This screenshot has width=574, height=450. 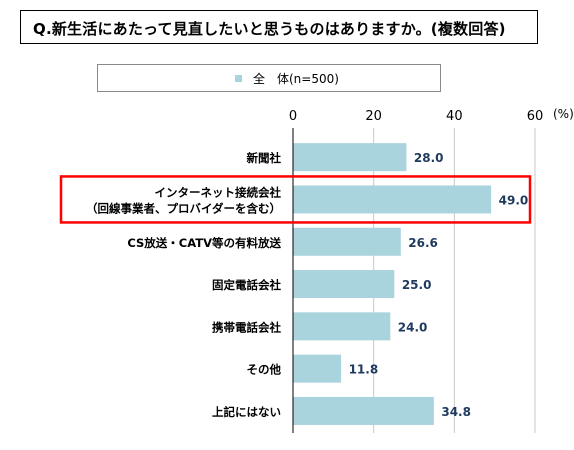 What do you see at coordinates (535, 116) in the screenshot?
I see `x-tick-label: 60` at bounding box center [535, 116].